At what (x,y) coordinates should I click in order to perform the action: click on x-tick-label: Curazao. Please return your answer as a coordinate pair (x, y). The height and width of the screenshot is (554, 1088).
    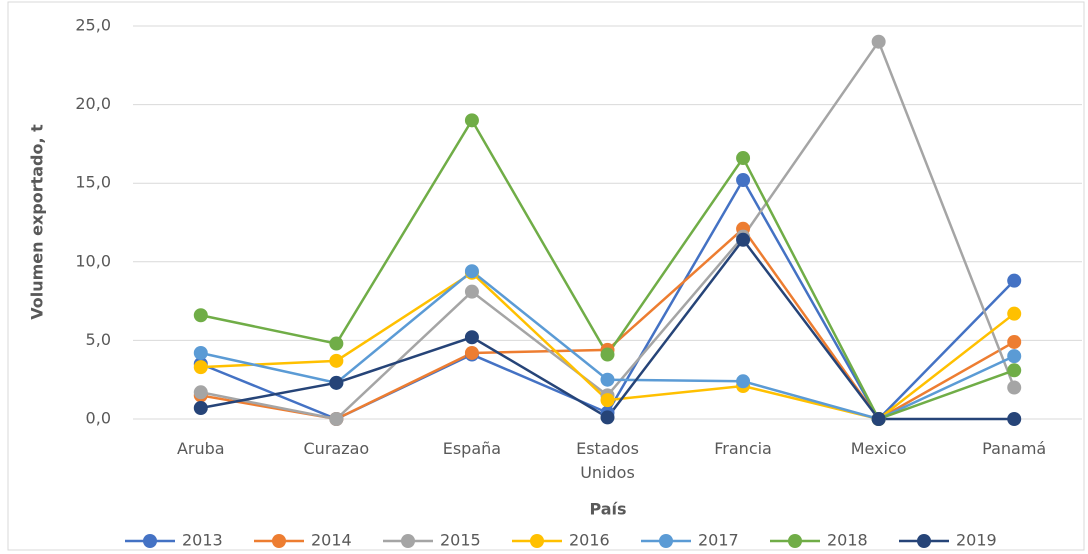
    Looking at the image, I should click on (336, 448).